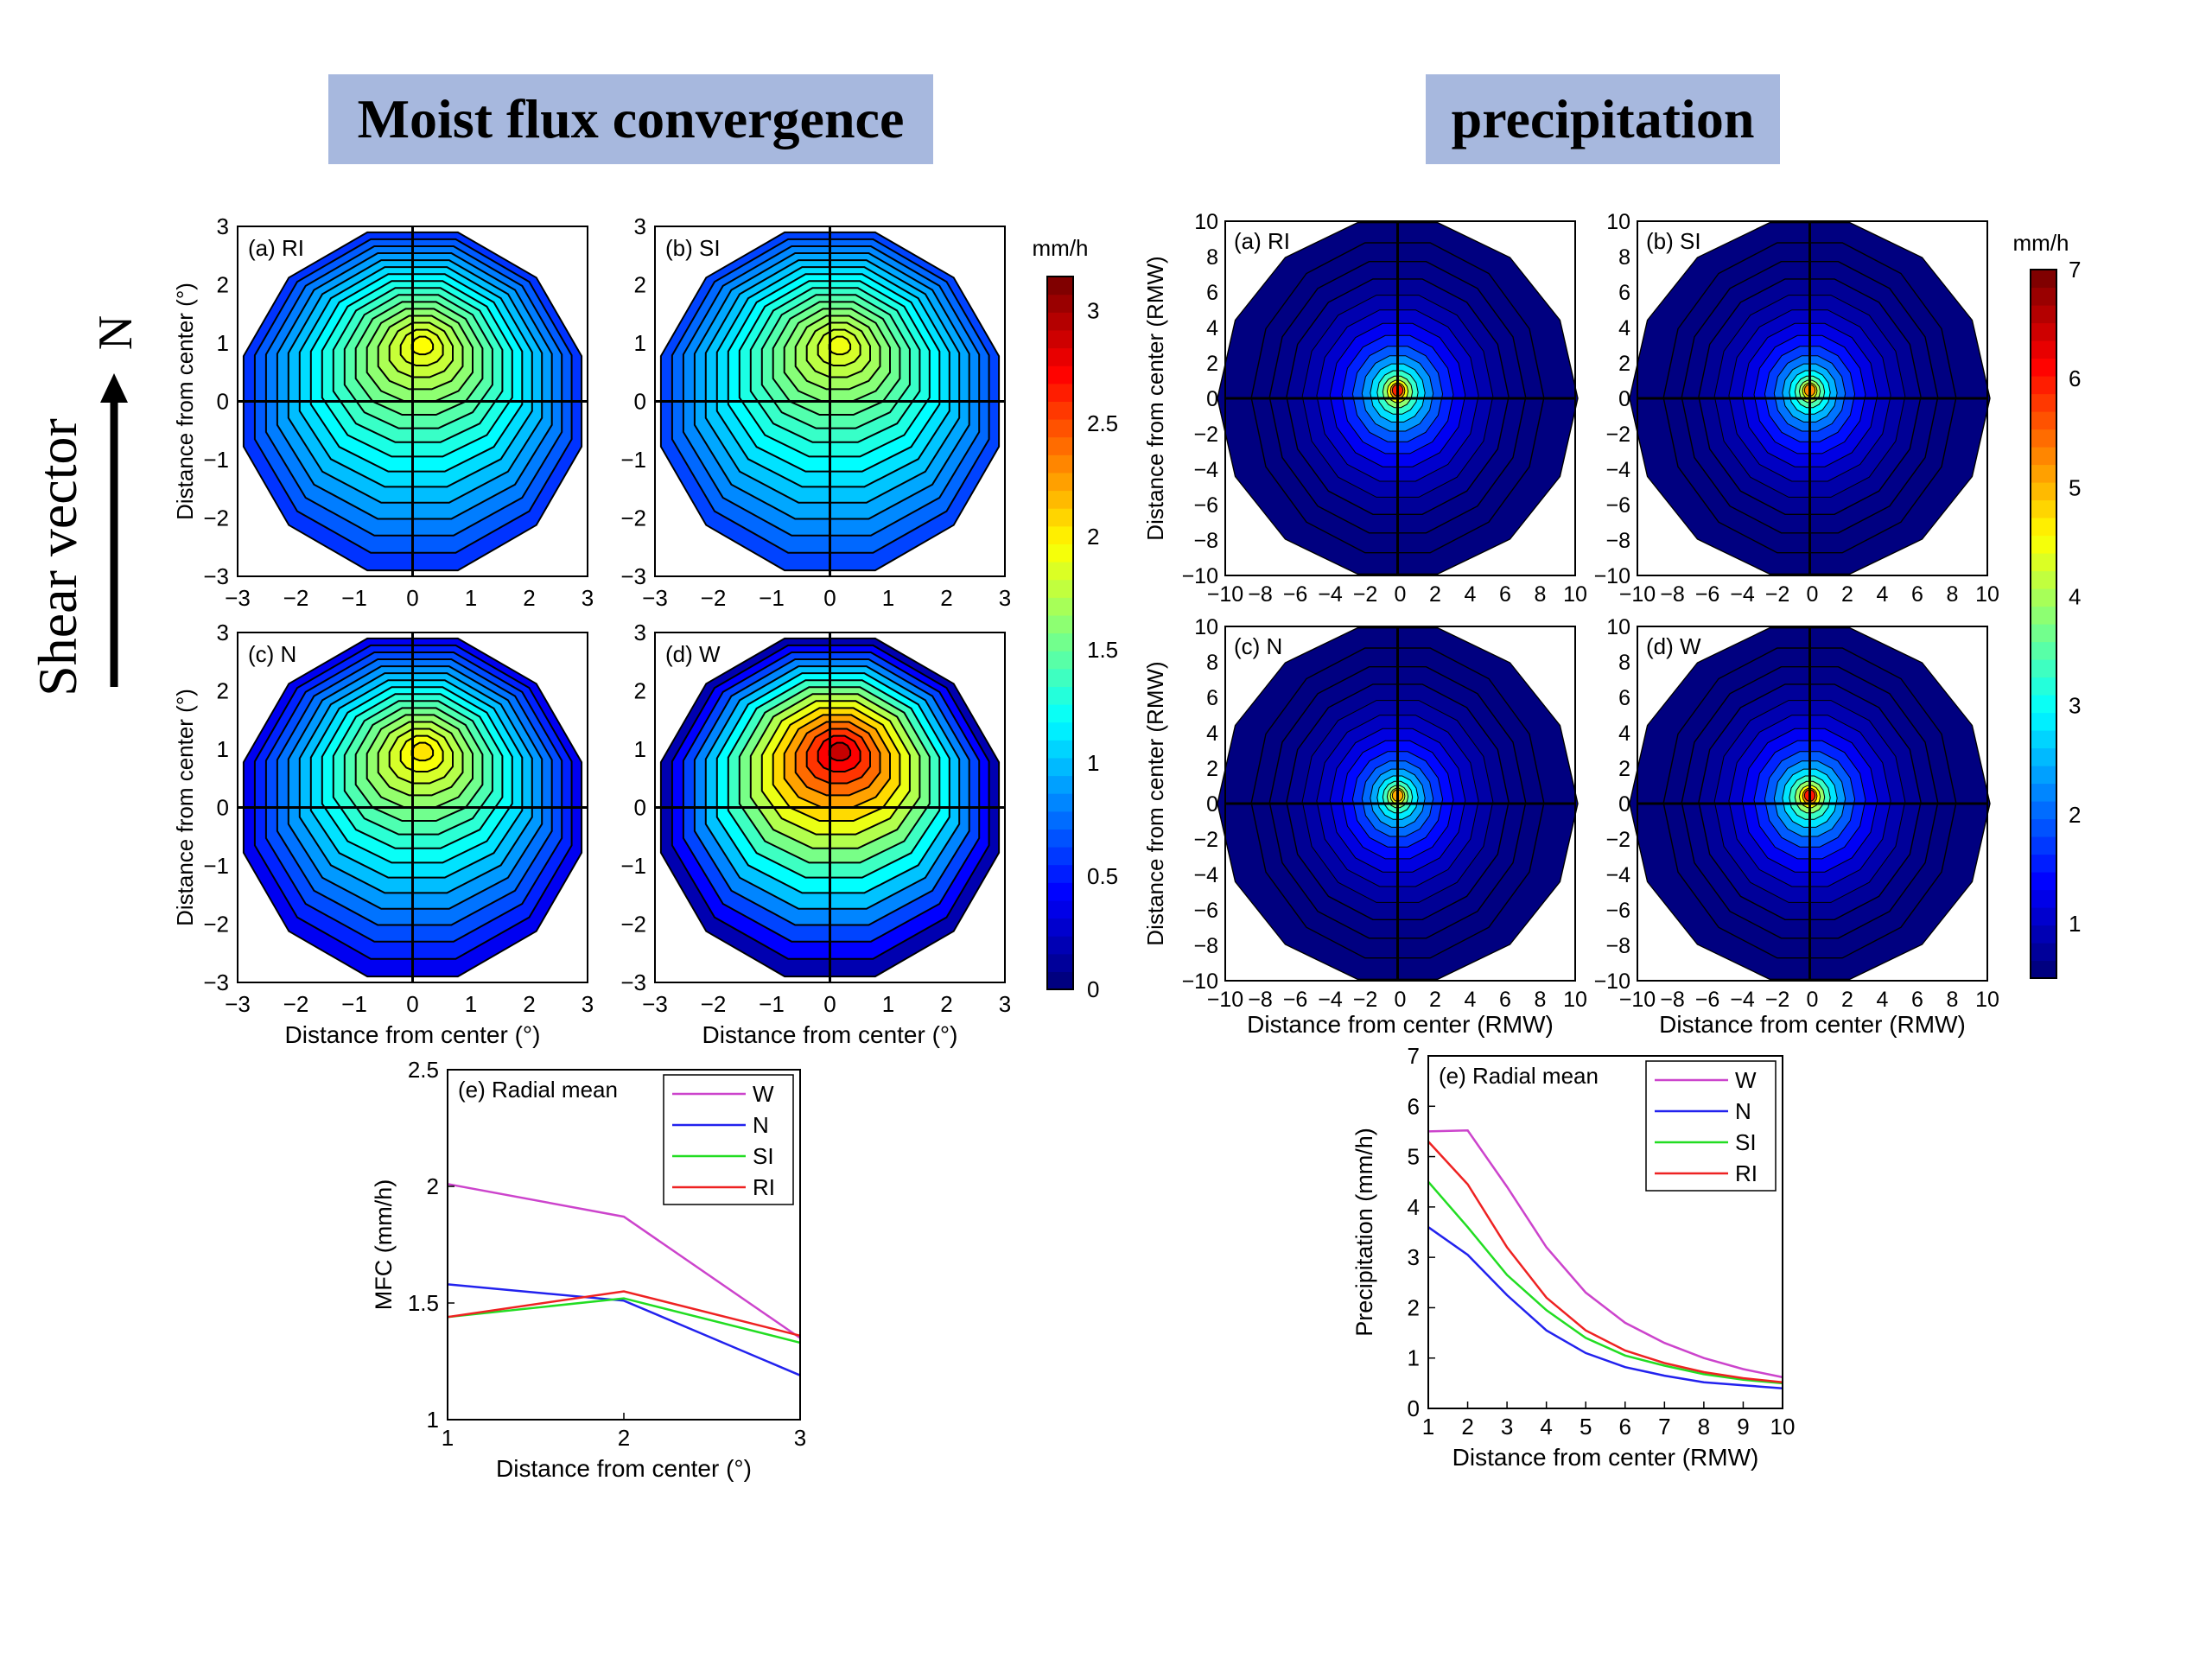 The width and height of the screenshot is (2212, 1659). I want to click on mfc-colorbar: mm/h 0 0.5 1 1.5 2 2.5 3, so click(1076, 618).